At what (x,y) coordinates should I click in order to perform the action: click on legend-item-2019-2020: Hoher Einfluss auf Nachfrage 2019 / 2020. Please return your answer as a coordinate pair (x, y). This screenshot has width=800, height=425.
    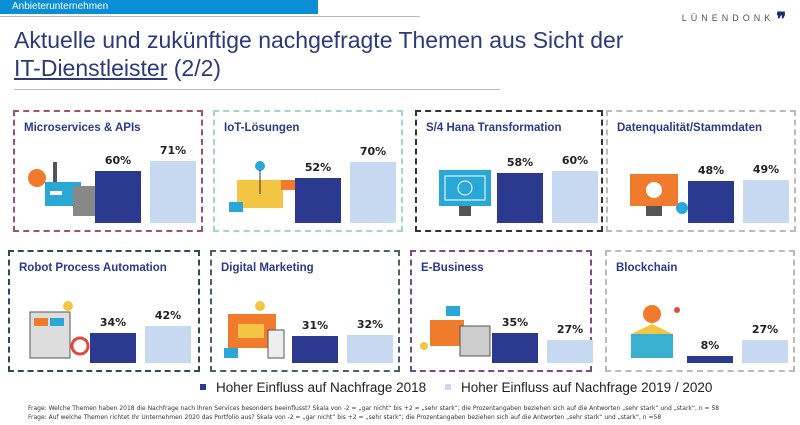
    Looking at the image, I should click on (578, 387).